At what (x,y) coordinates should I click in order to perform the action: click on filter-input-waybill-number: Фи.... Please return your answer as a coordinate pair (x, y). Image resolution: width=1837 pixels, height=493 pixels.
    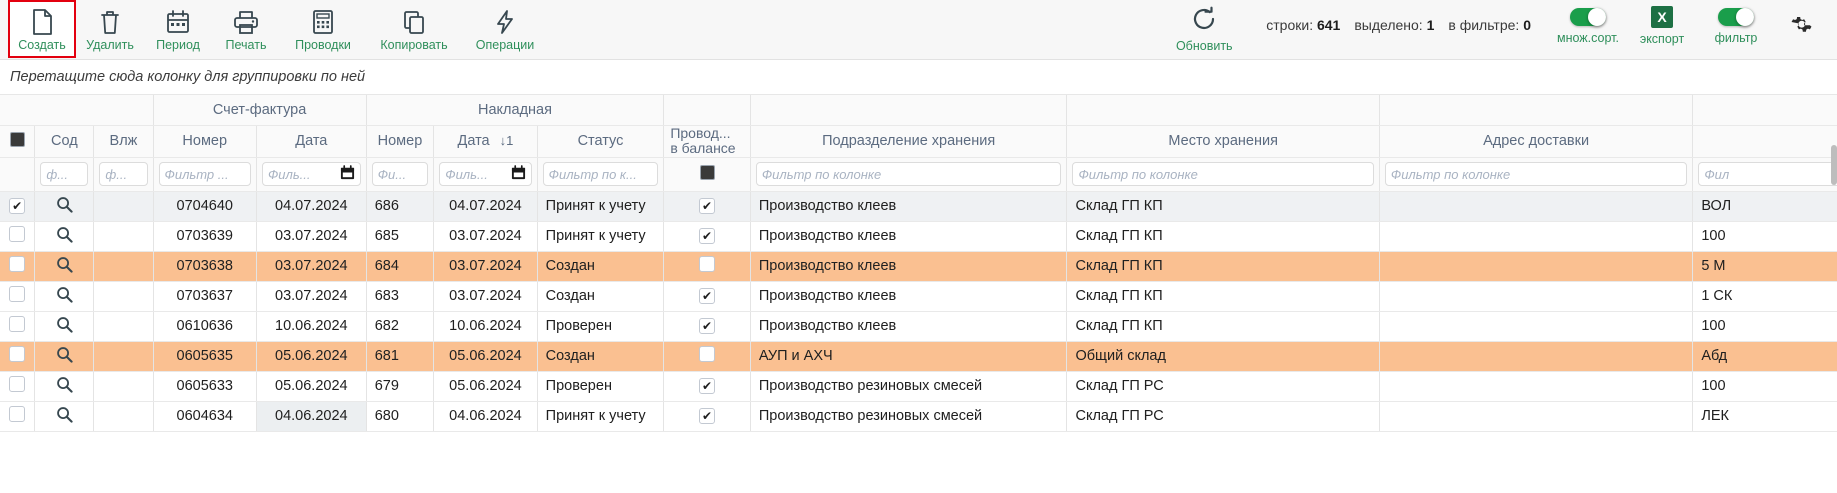
    Looking at the image, I should click on (400, 174).